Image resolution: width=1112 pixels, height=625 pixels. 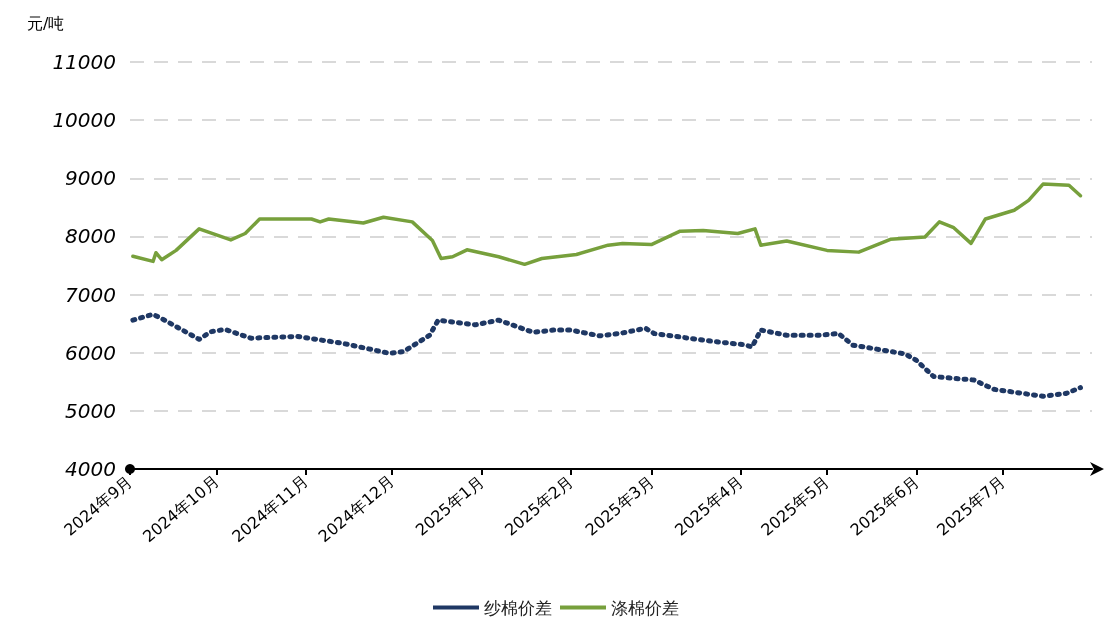 What do you see at coordinates (46, 23) in the screenshot?
I see `y-axis-title: 元/吨` at bounding box center [46, 23].